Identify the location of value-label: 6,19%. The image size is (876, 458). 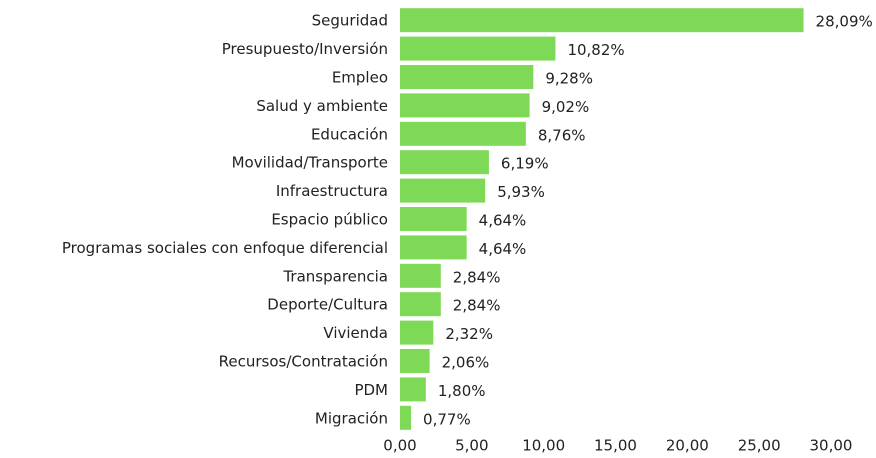
(525, 164).